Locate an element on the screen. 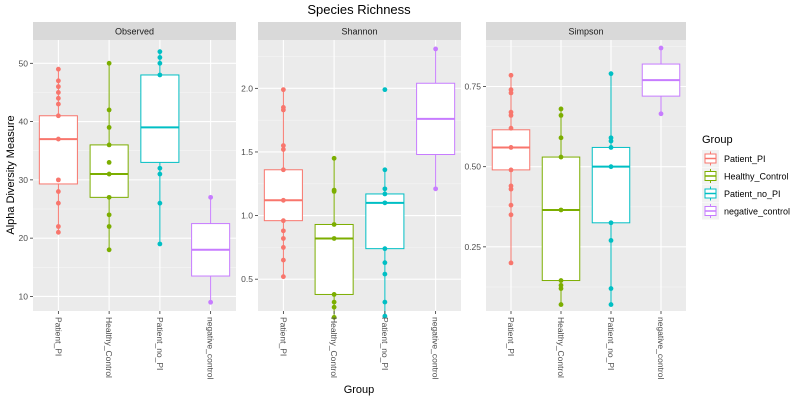  legend-entry-patient-pi: Patient_PI is located at coordinates (734, 158).